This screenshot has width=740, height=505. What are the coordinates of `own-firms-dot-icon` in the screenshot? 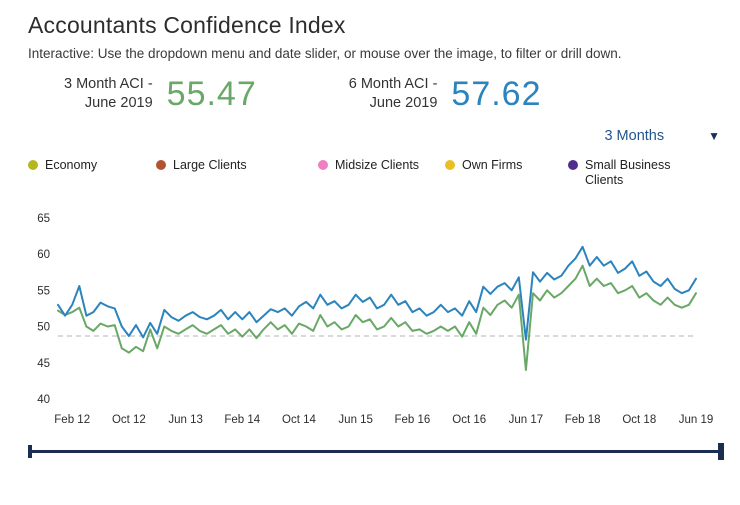 It's located at (450, 164).